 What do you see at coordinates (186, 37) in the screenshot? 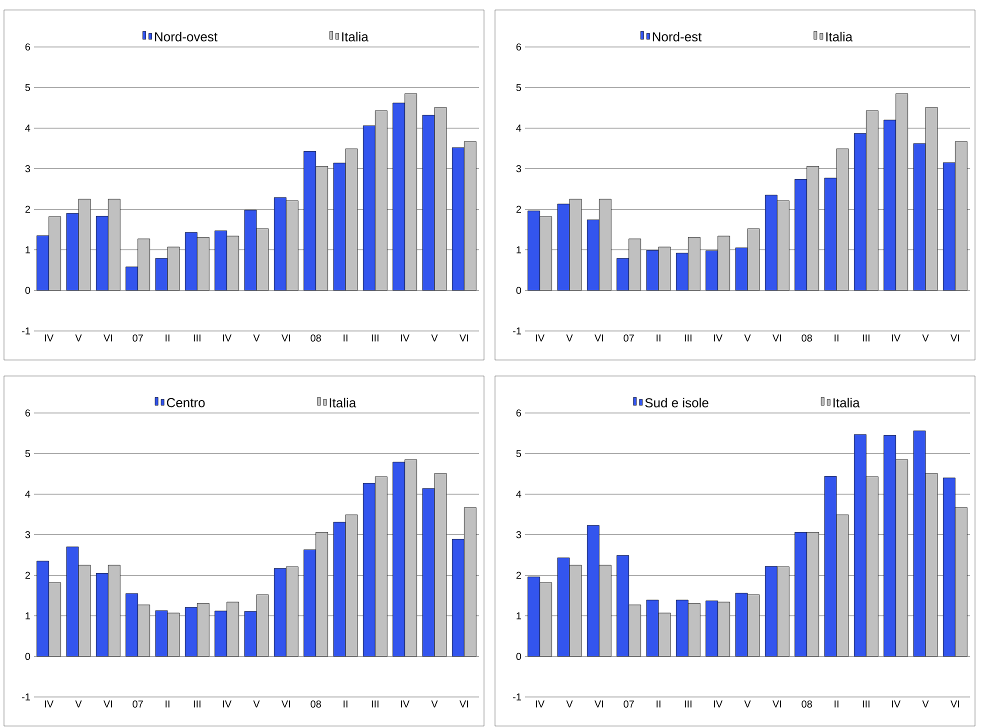
I see `legend-label: Nord-ovest` at bounding box center [186, 37].